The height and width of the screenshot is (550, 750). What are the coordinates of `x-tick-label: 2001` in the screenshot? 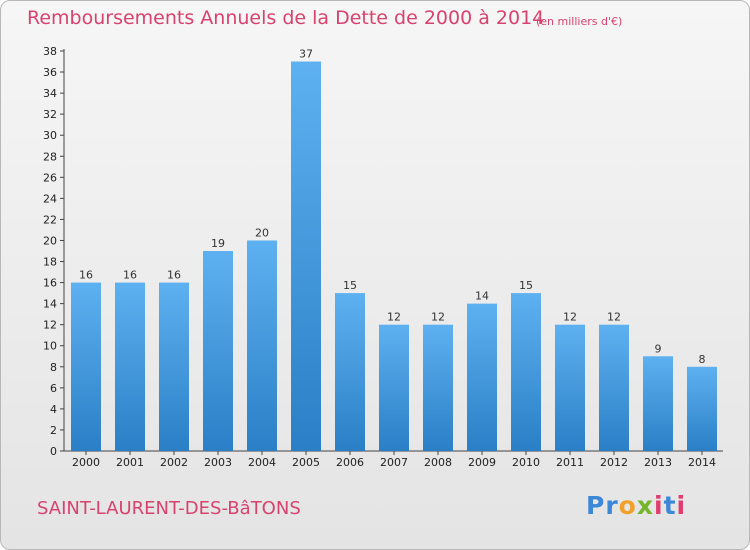 It's located at (130, 462).